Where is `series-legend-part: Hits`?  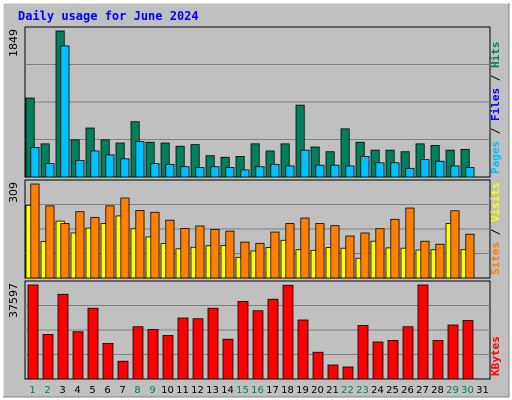 series-legend-part: Hits is located at coordinates (495, 55).